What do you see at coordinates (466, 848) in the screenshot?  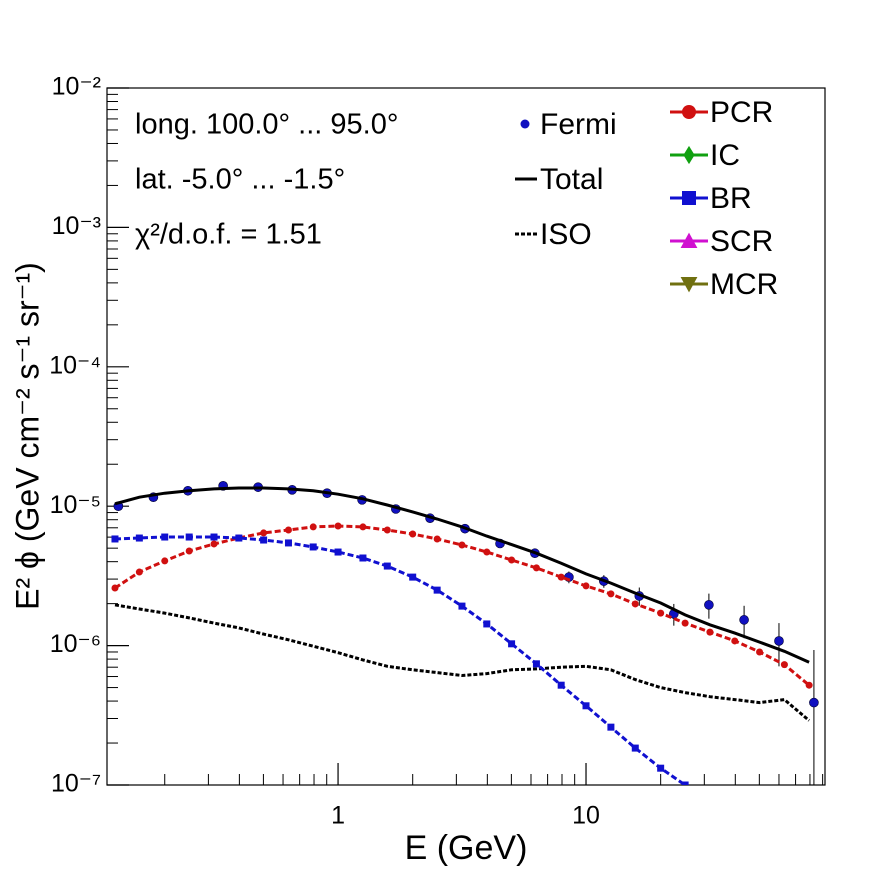 I see `x-axis-label: E (GeV)` at bounding box center [466, 848].